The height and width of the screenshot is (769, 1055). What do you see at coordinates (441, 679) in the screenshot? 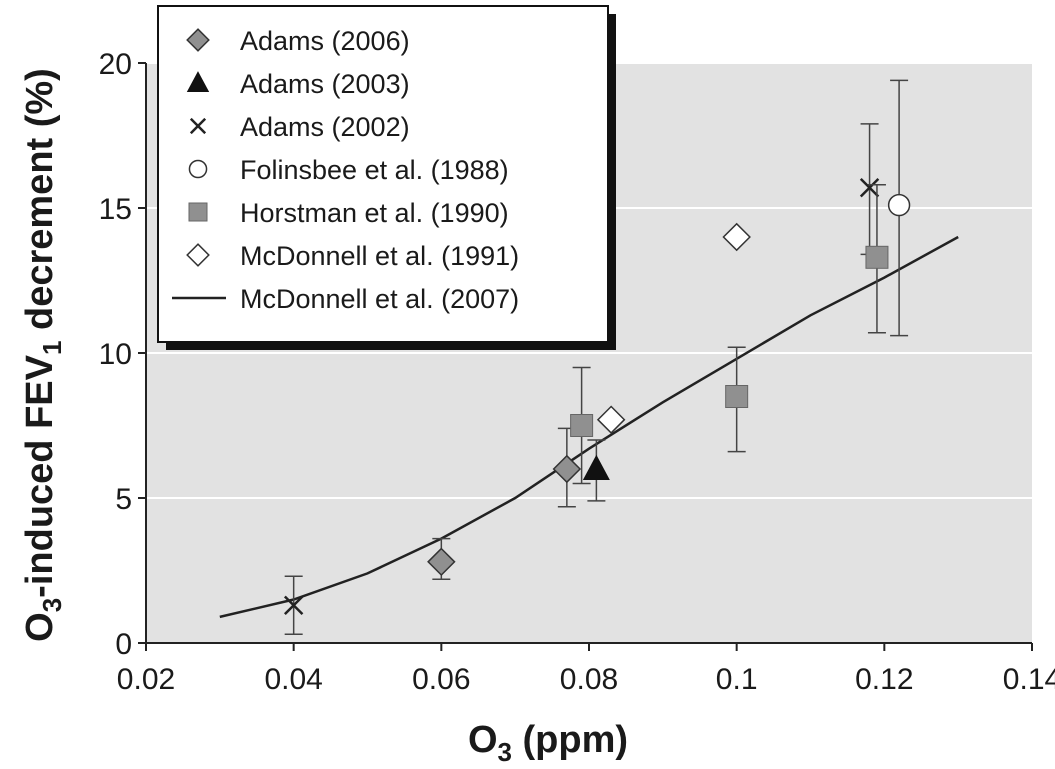
I see `x-tick-label: 0.06` at bounding box center [441, 679].